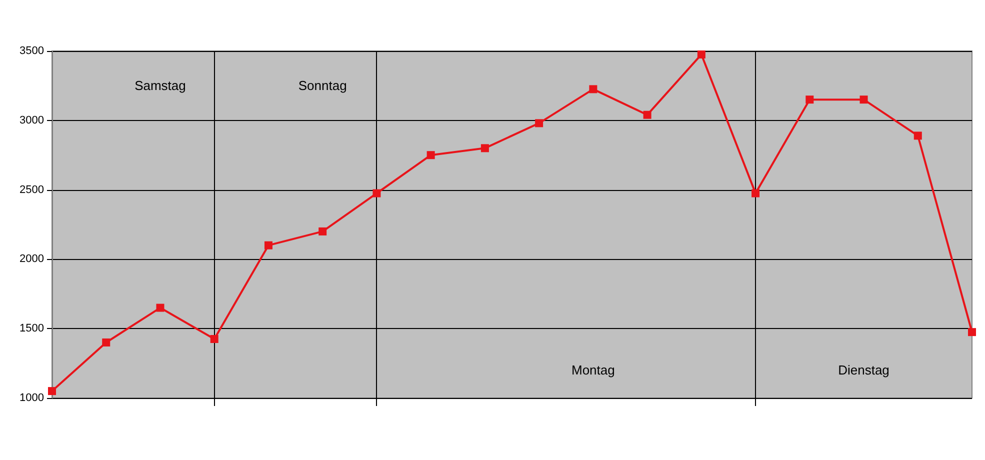 The image size is (985, 460). Describe the element at coordinates (32, 328) in the screenshot. I see `y-tick-label: 1500` at that location.